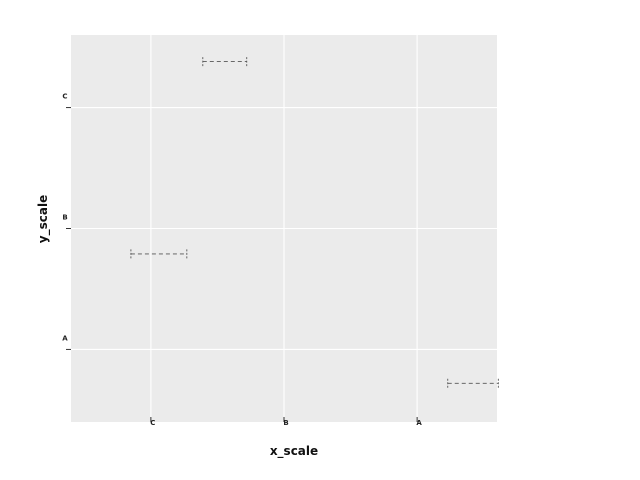 Image resolution: width=640 pixels, height=480 pixels. Describe the element at coordinates (65, 338) in the screenshot. I see `y-tick-label: A` at that location.